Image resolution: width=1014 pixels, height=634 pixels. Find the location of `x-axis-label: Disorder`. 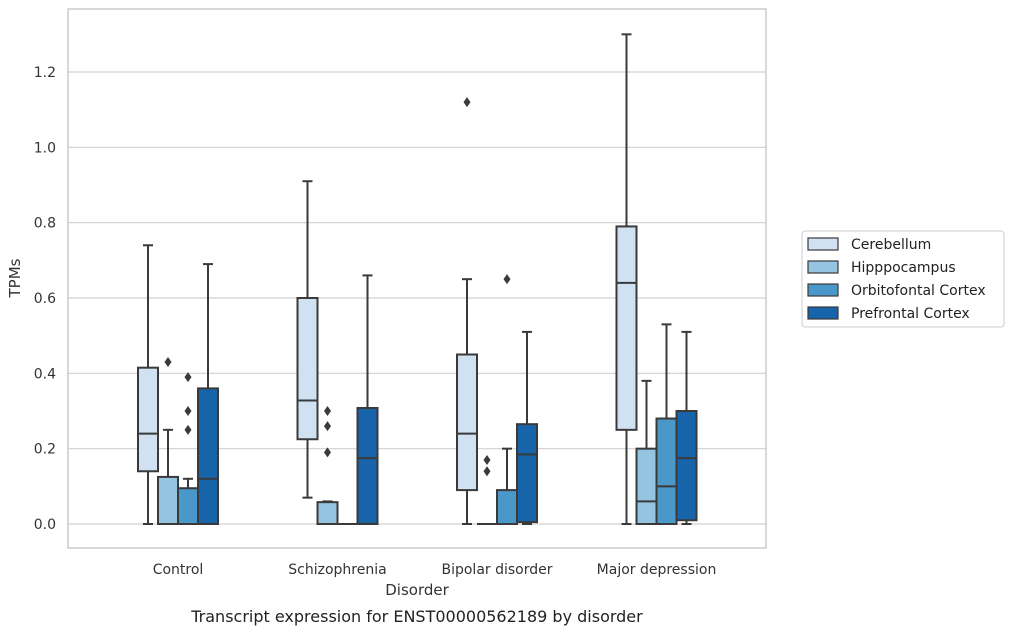

x-axis-label: Disorder is located at coordinates (417, 590).